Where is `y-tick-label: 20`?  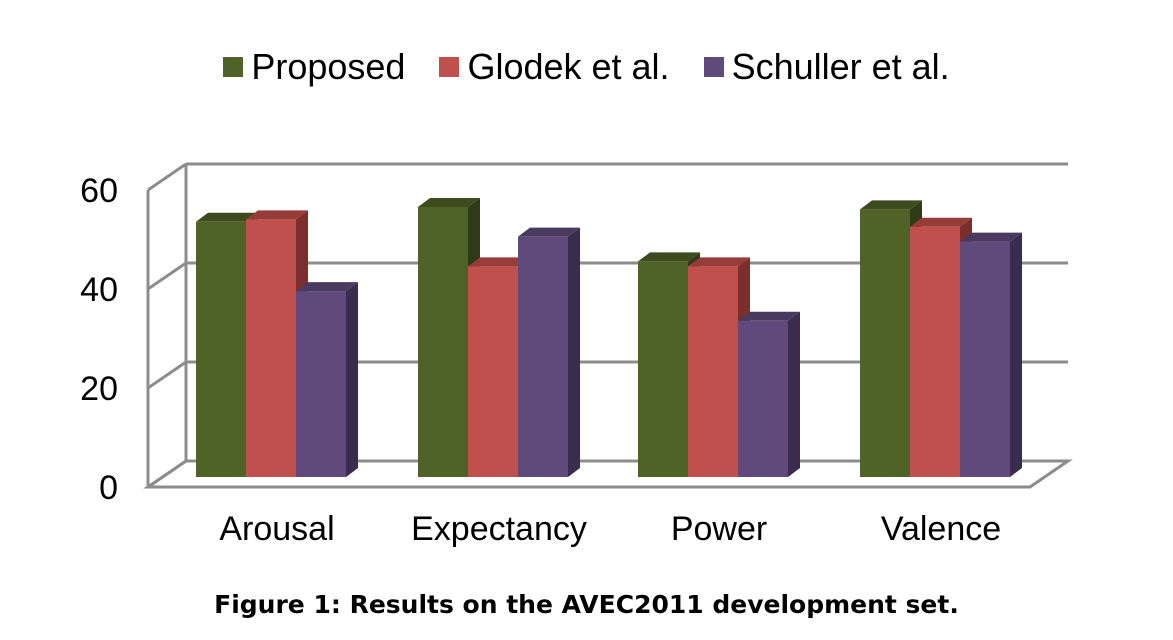
y-tick-label: 20 is located at coordinates (99, 389).